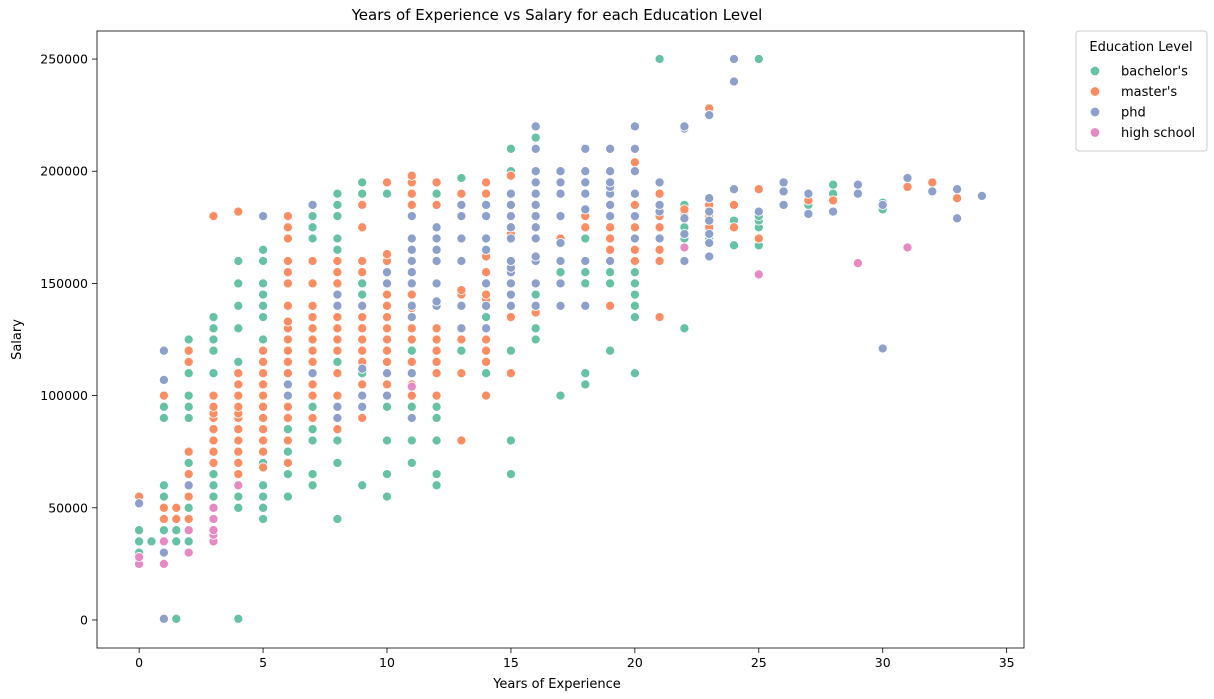 This screenshot has width=1214, height=699. Describe the element at coordinates (64, 171) in the screenshot. I see `y-tick-label: 200000` at that location.